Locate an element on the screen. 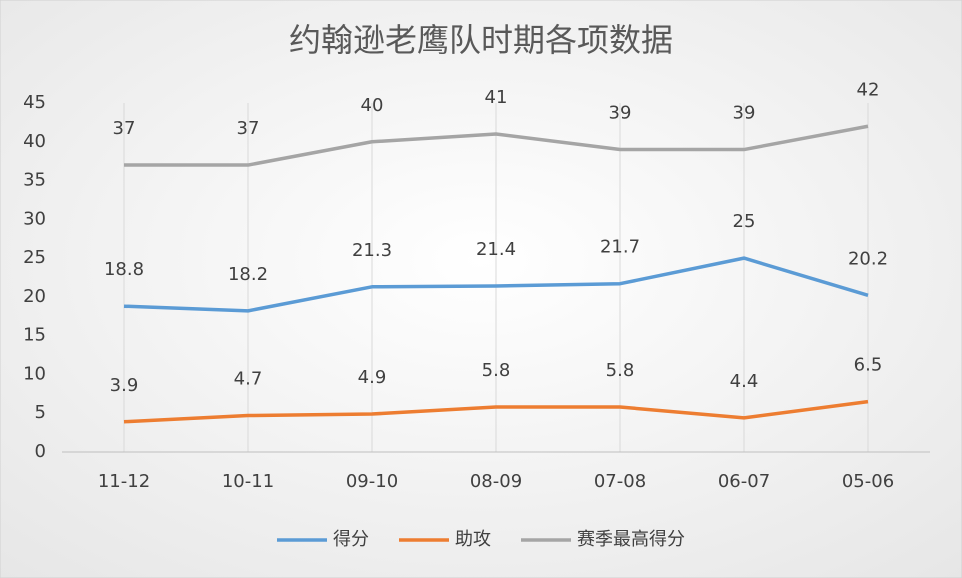 This screenshot has width=962, height=578. data-label: 40 is located at coordinates (372, 105).